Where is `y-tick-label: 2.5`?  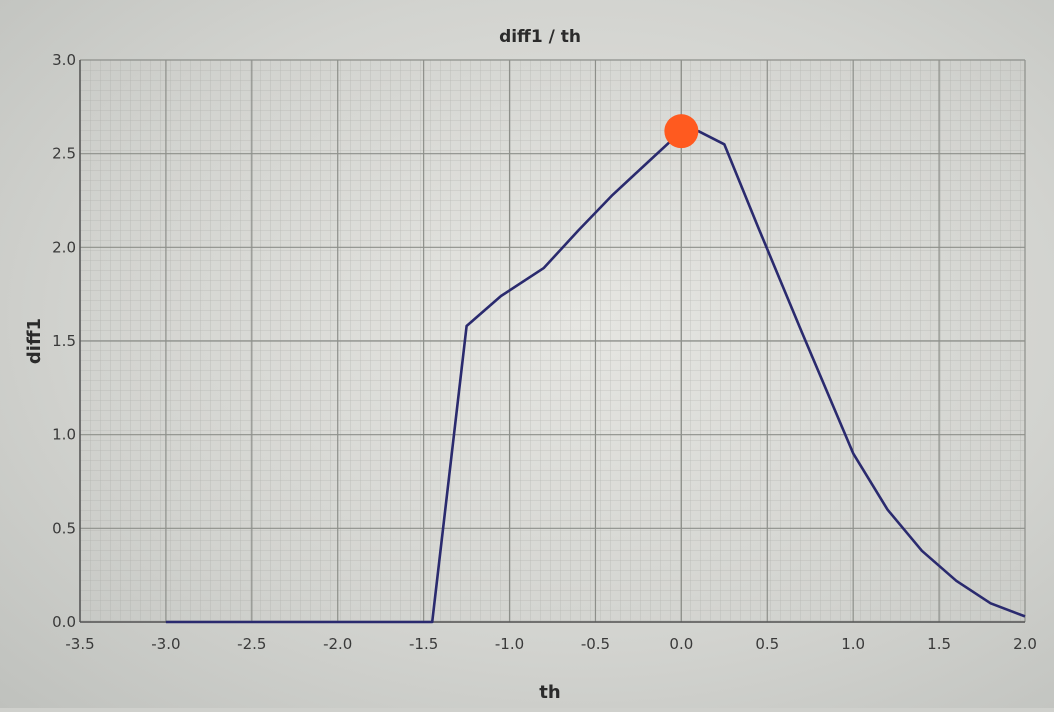 y-tick-label: 2.5 is located at coordinates (64, 154).